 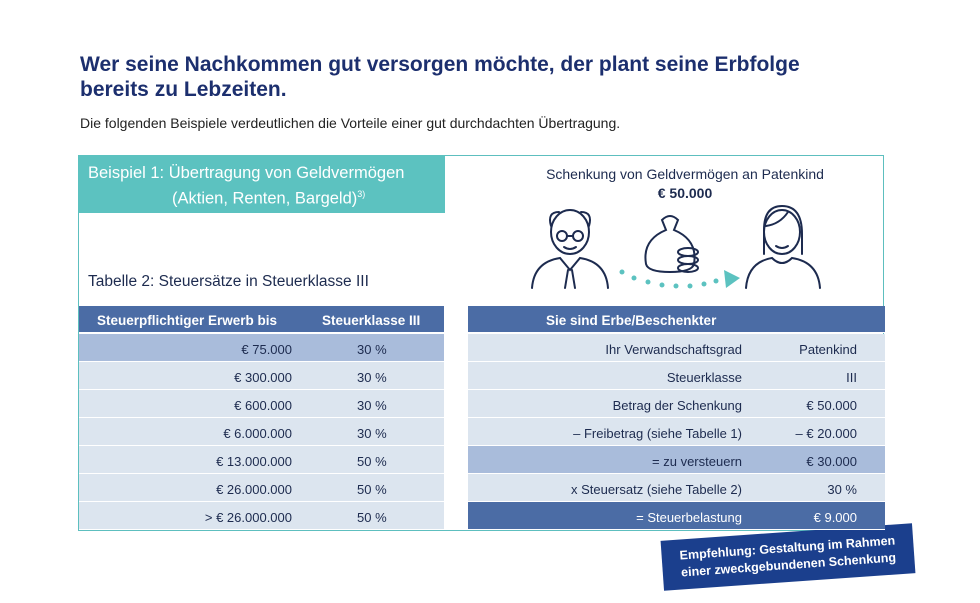 I want to click on cell: € 9.000, so click(x=835, y=517).